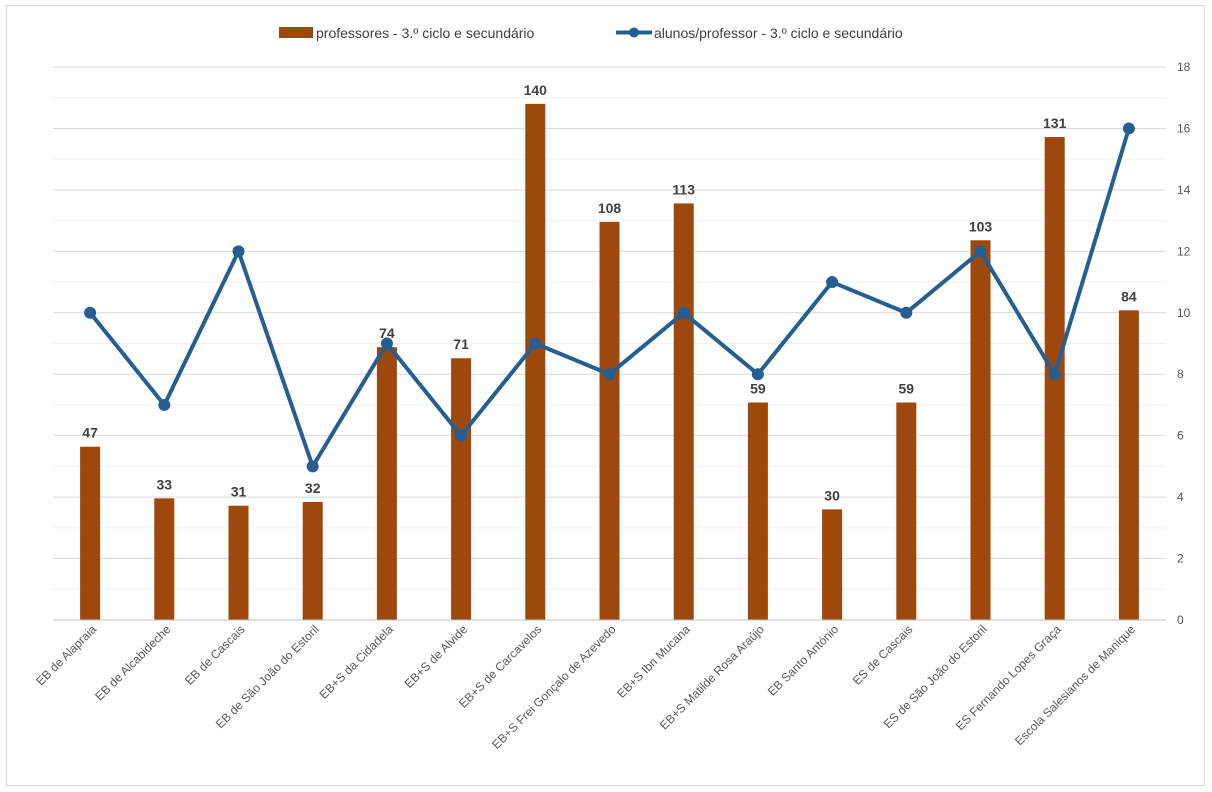  I want to click on y-tick-label: 2, so click(1180, 559).